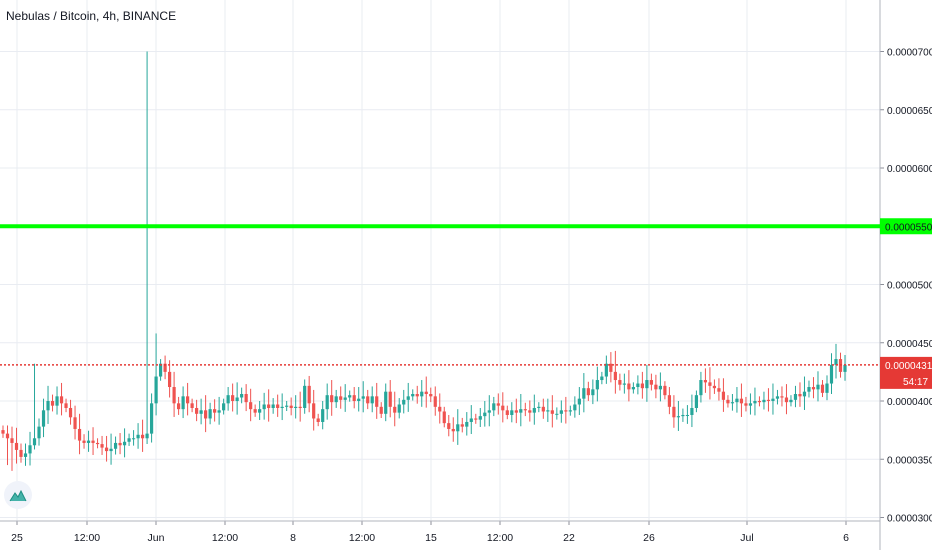 This screenshot has width=932, height=555. Describe the element at coordinates (909, 519) in the screenshot. I see `price-tick-label: 0.0000300` at that location.